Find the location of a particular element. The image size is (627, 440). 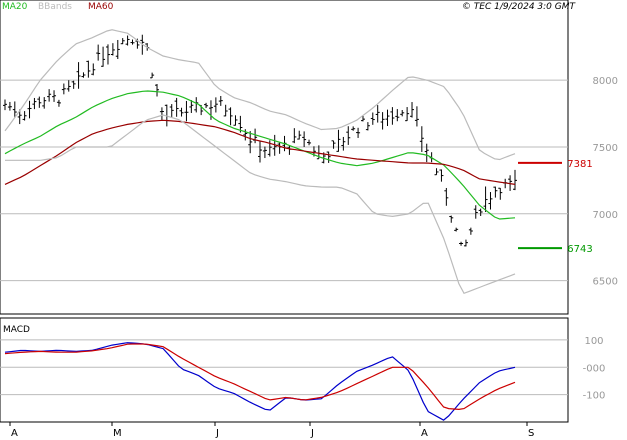

price-tick-label: 7000 is located at coordinates (605, 215).